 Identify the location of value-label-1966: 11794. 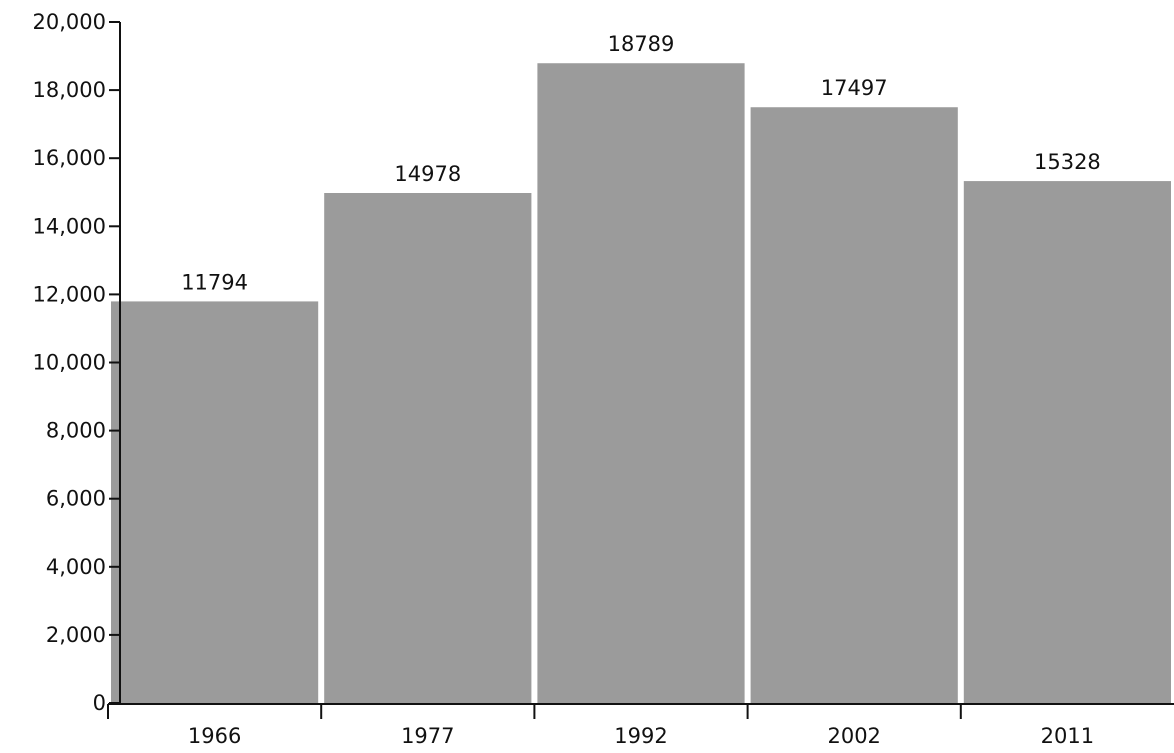
(214, 282).